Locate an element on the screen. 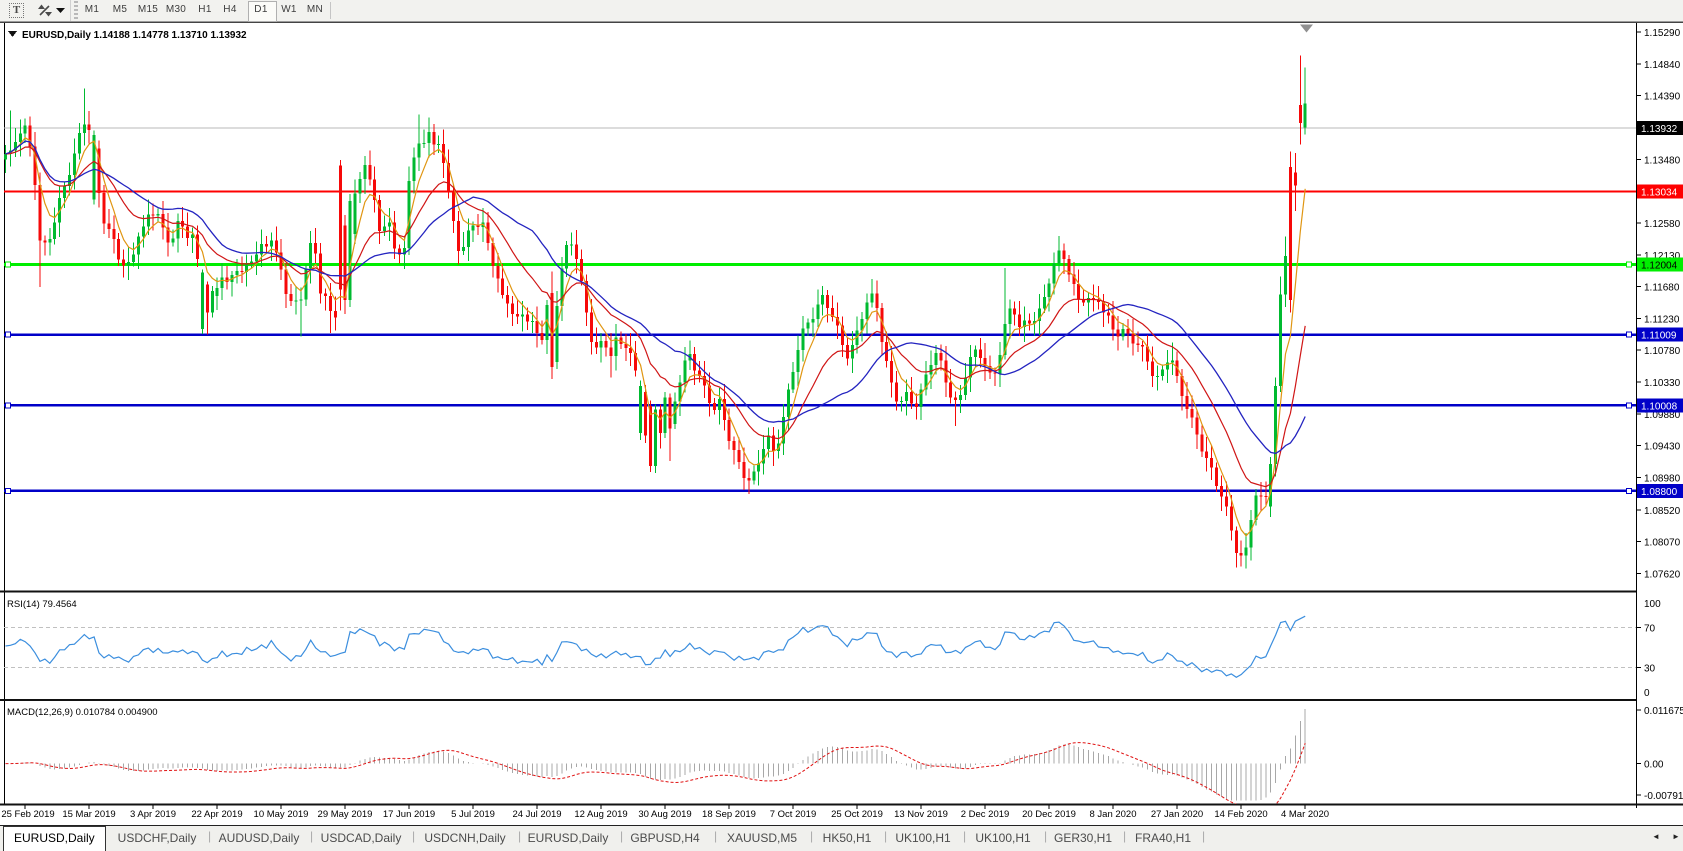 Image resolution: width=1683 pixels, height=851 pixels. svg-text: 0.011675 is located at coordinates (1663, 711).